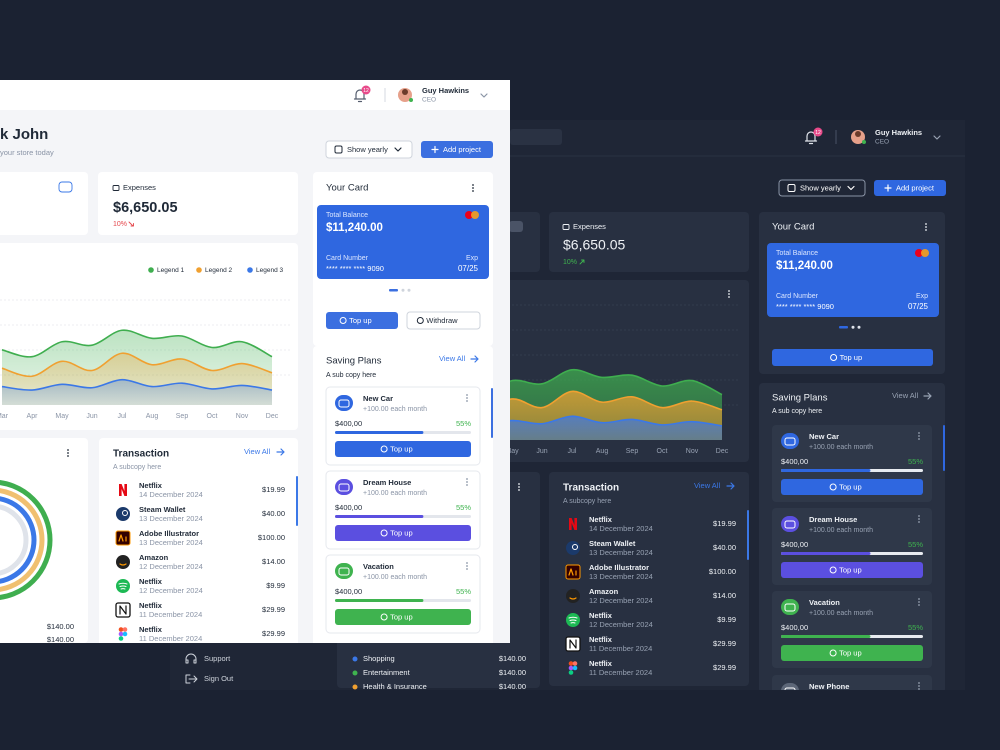 This screenshot has height=750, width=1000. I want to click on transaction-amount: $100.00, so click(722, 571).